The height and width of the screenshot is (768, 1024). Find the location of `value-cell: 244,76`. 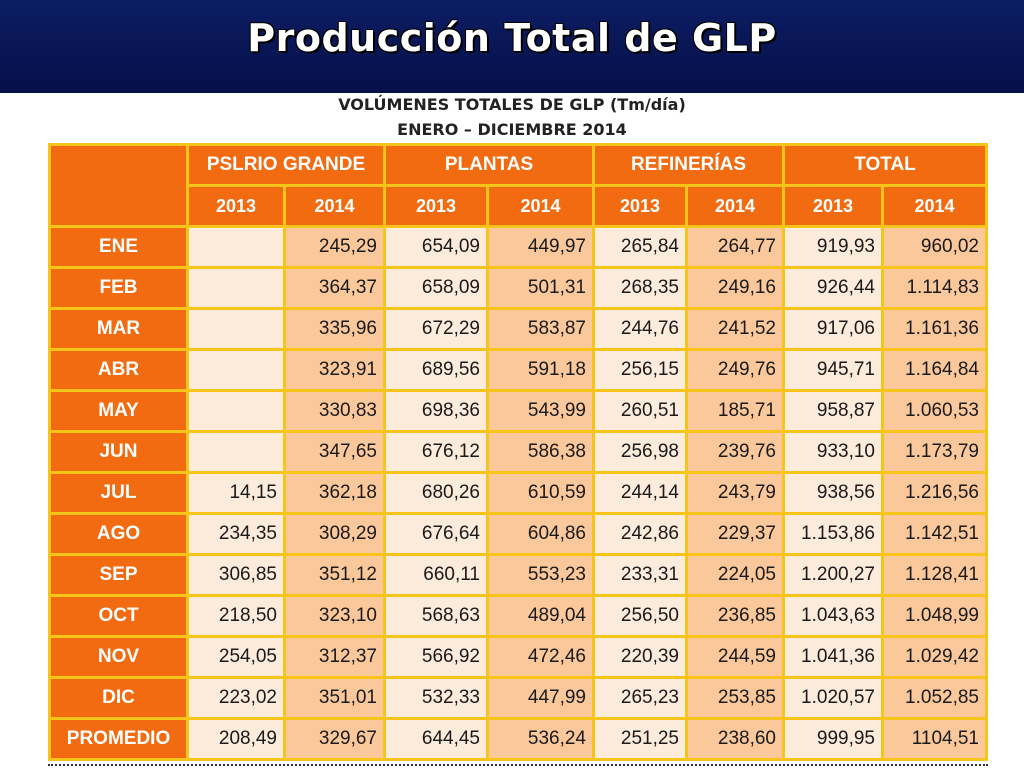

value-cell: 244,76 is located at coordinates (640, 329).